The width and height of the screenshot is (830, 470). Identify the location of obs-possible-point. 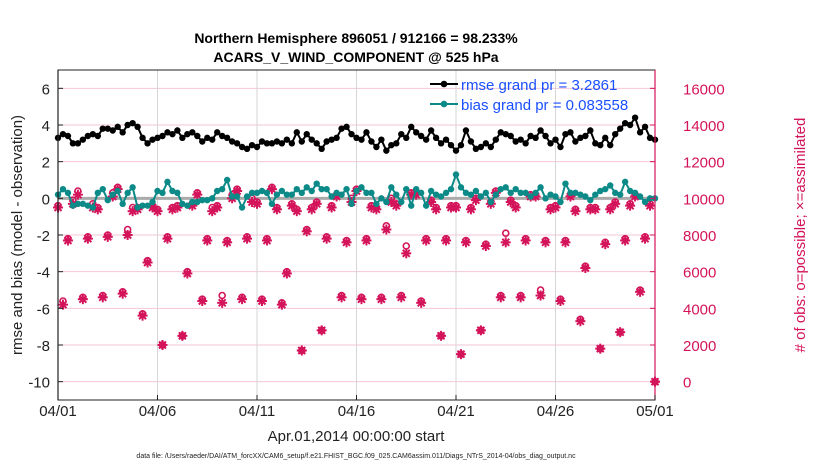
(406, 246).